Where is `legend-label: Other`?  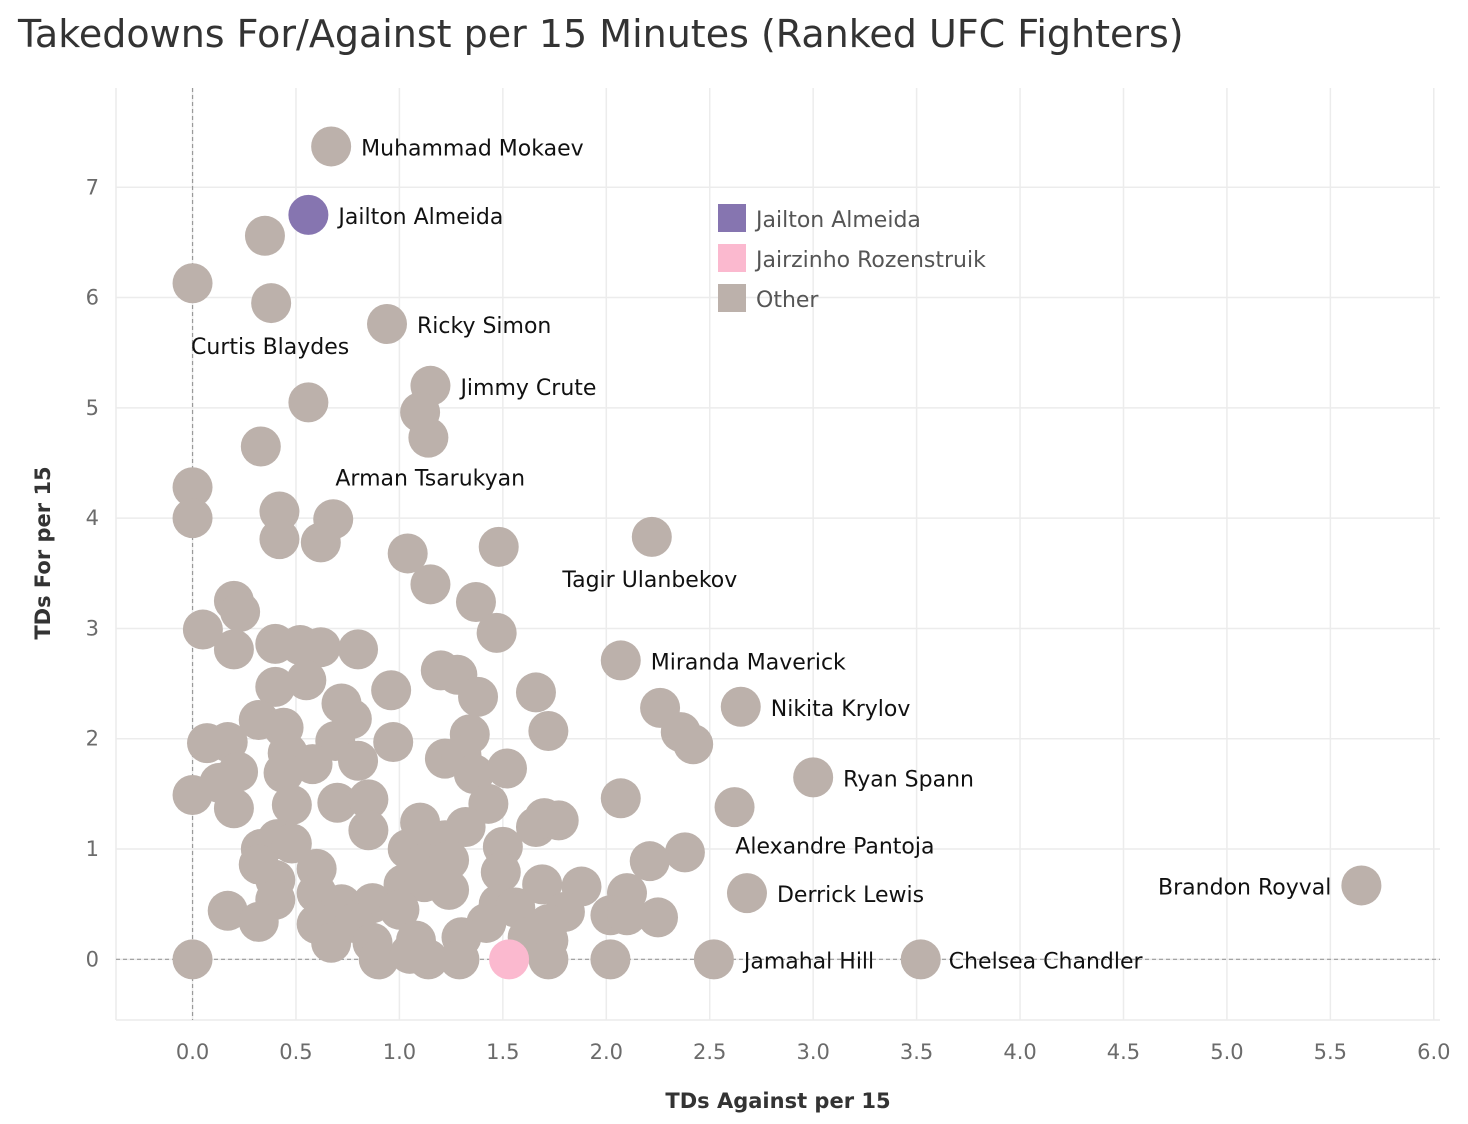
legend-label: Other is located at coordinates (787, 300).